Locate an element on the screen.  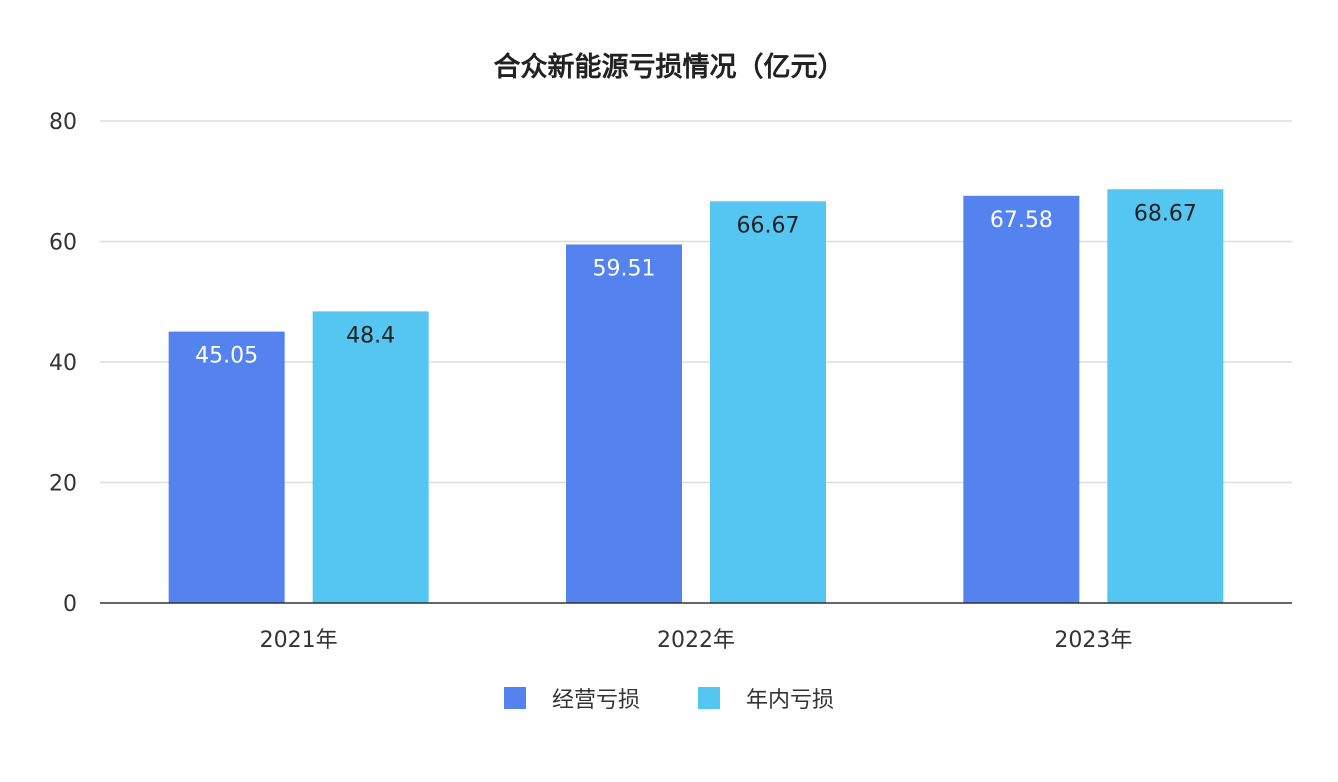
y-tick-label: 60 is located at coordinates (63, 243).